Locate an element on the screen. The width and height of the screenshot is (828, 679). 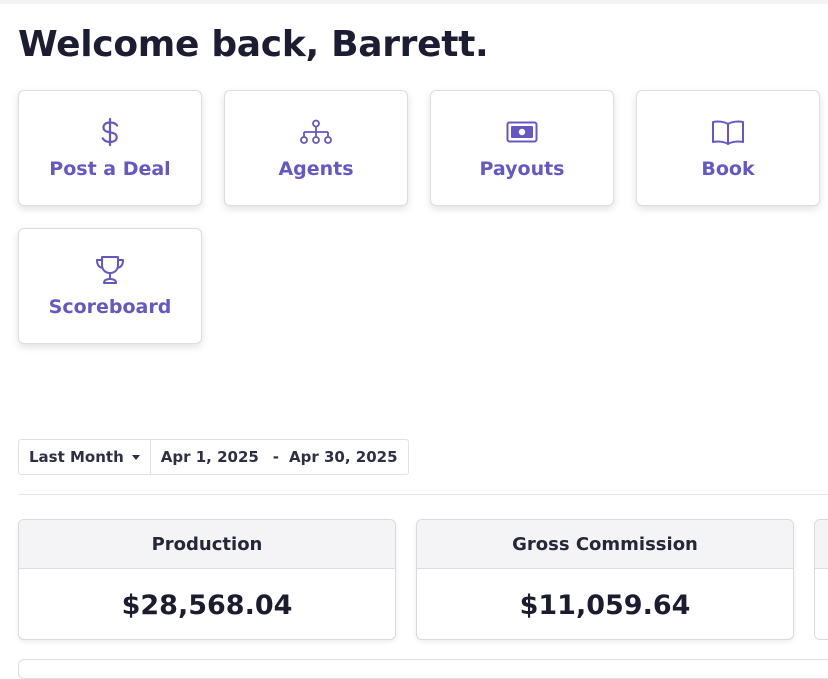
payouts-label: Payouts is located at coordinates (522, 169).